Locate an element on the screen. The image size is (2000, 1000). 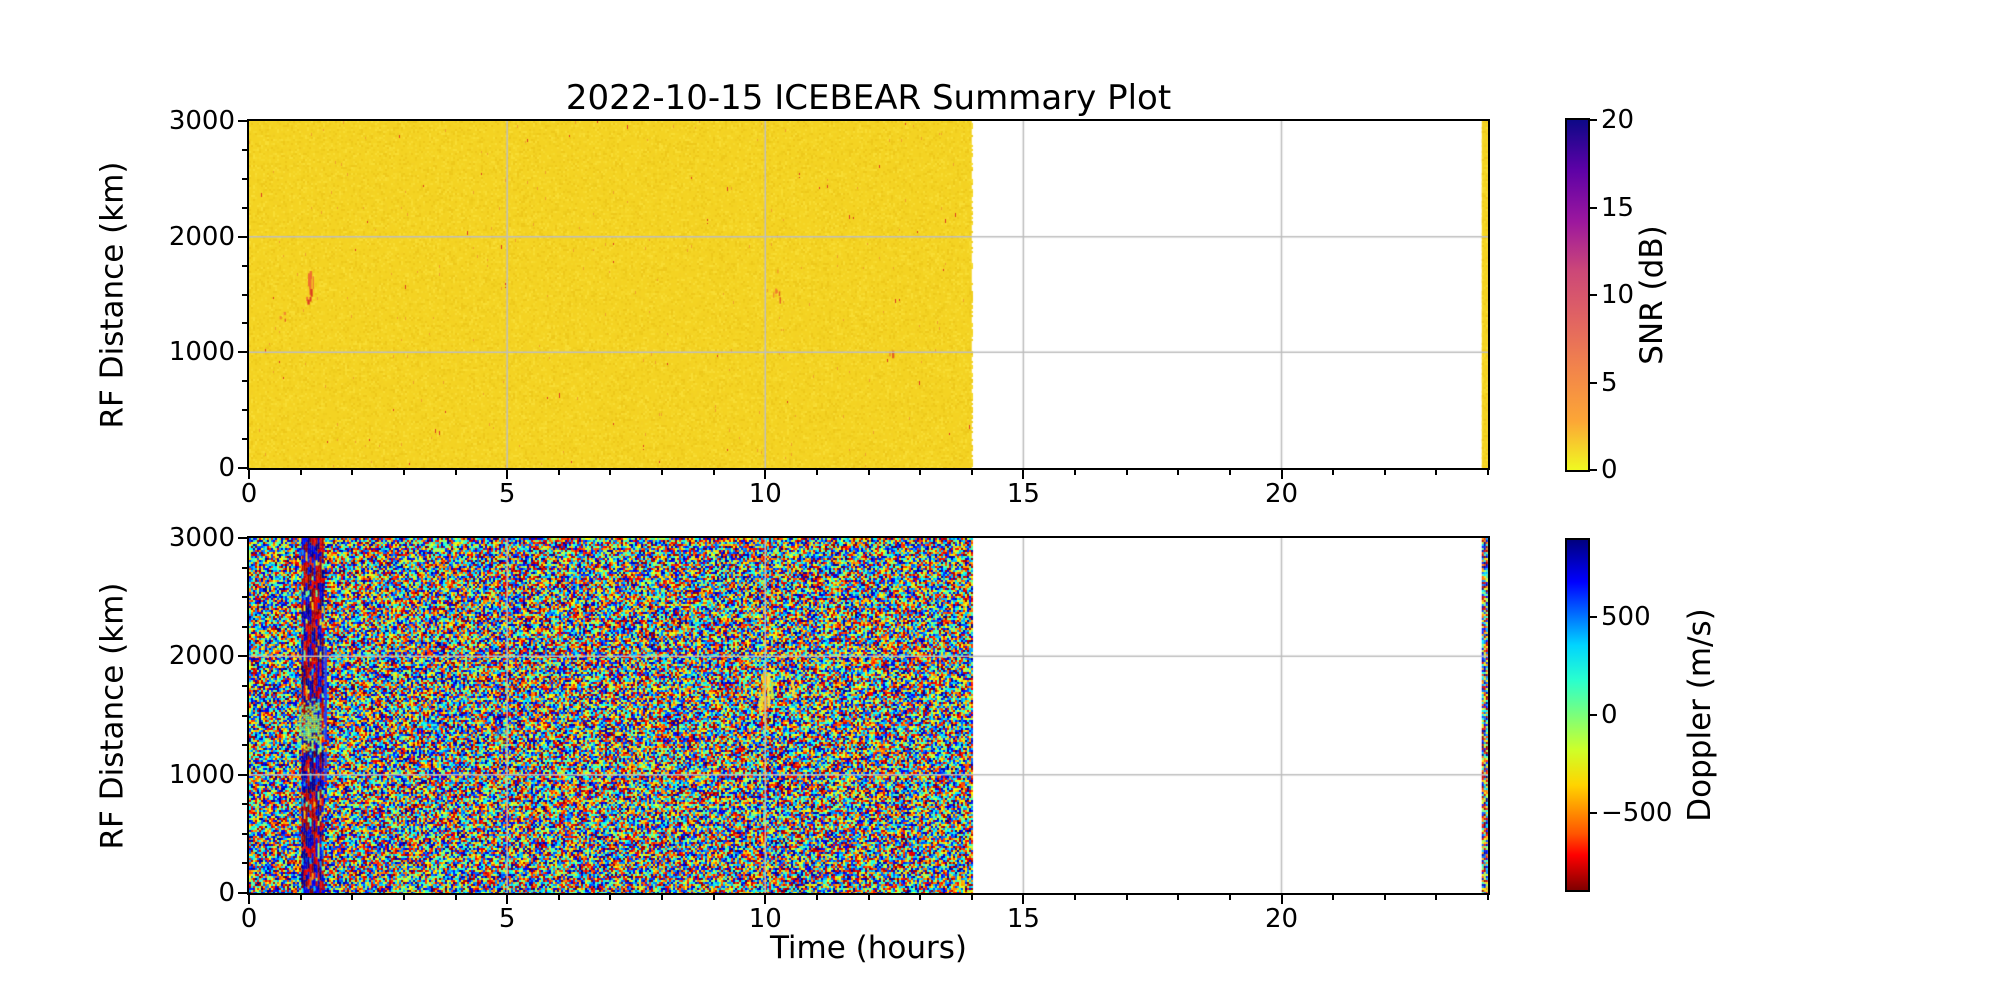
y-tick-label: 2000 is located at coordinates (201, 236).